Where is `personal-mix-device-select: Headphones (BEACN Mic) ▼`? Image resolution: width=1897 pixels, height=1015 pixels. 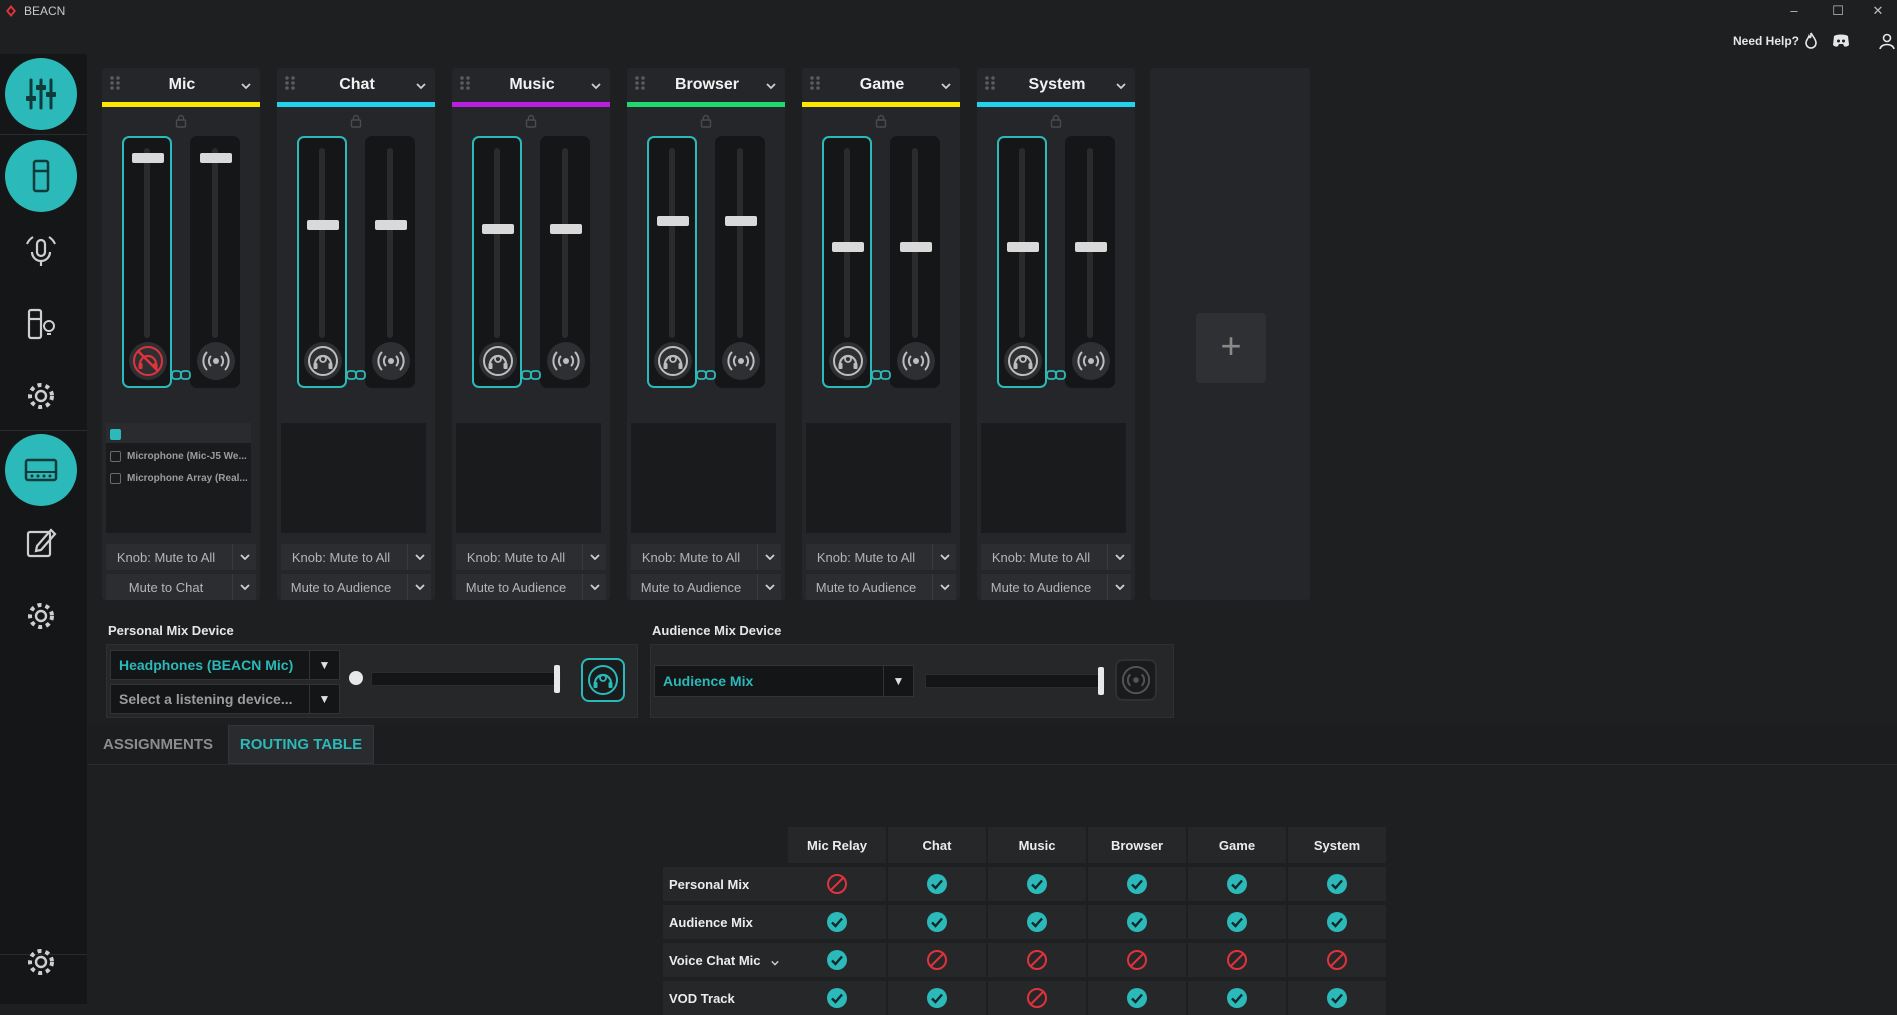 personal-mix-device-select: Headphones (BEACN Mic) ▼ is located at coordinates (225, 665).